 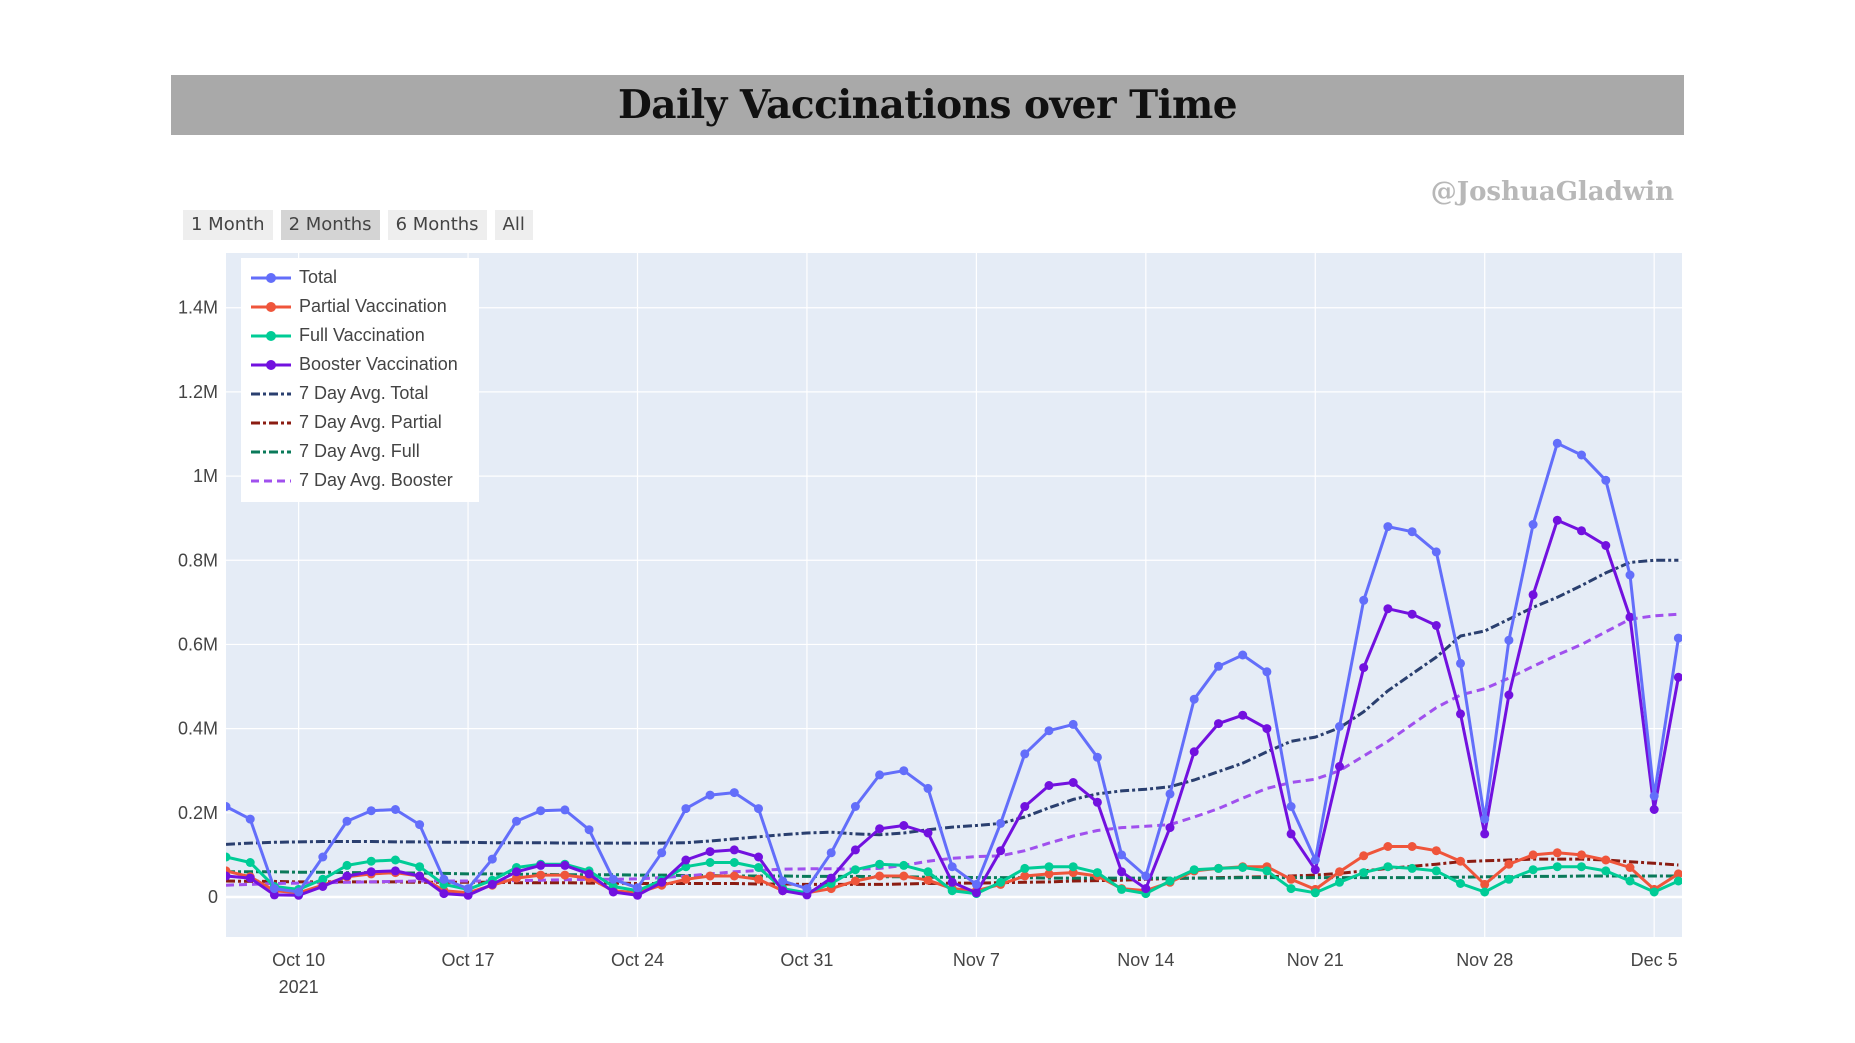 I want to click on range-button-1-month: 1 Month, so click(x=228, y=225).